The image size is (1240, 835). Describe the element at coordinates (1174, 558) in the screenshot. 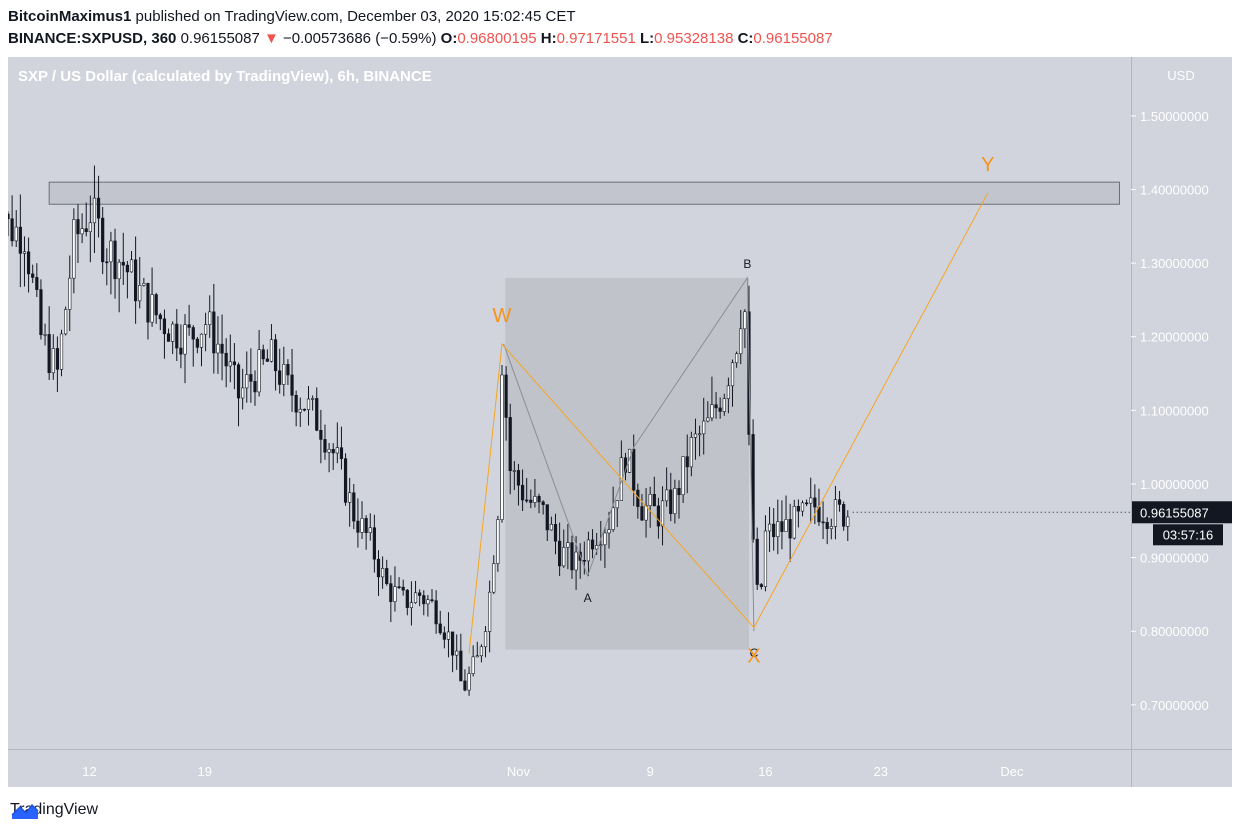

I see `y-tick-label: 0.90000000` at that location.